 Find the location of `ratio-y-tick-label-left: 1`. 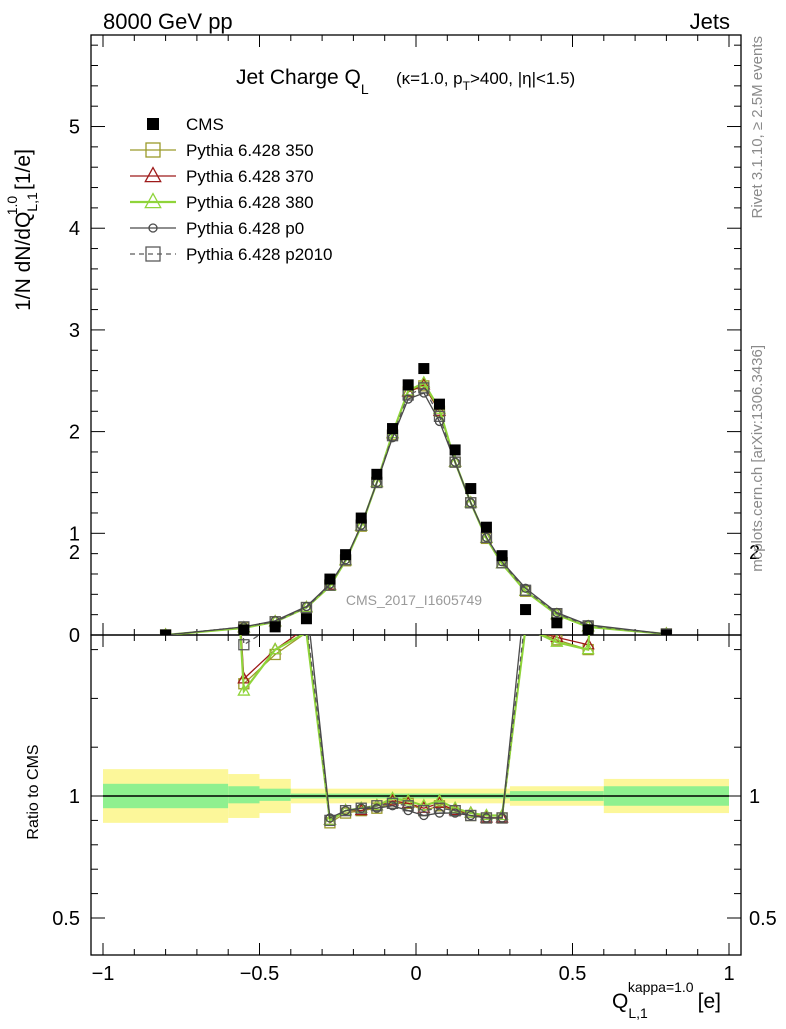

ratio-y-tick-label-left: 1 is located at coordinates (74, 797).